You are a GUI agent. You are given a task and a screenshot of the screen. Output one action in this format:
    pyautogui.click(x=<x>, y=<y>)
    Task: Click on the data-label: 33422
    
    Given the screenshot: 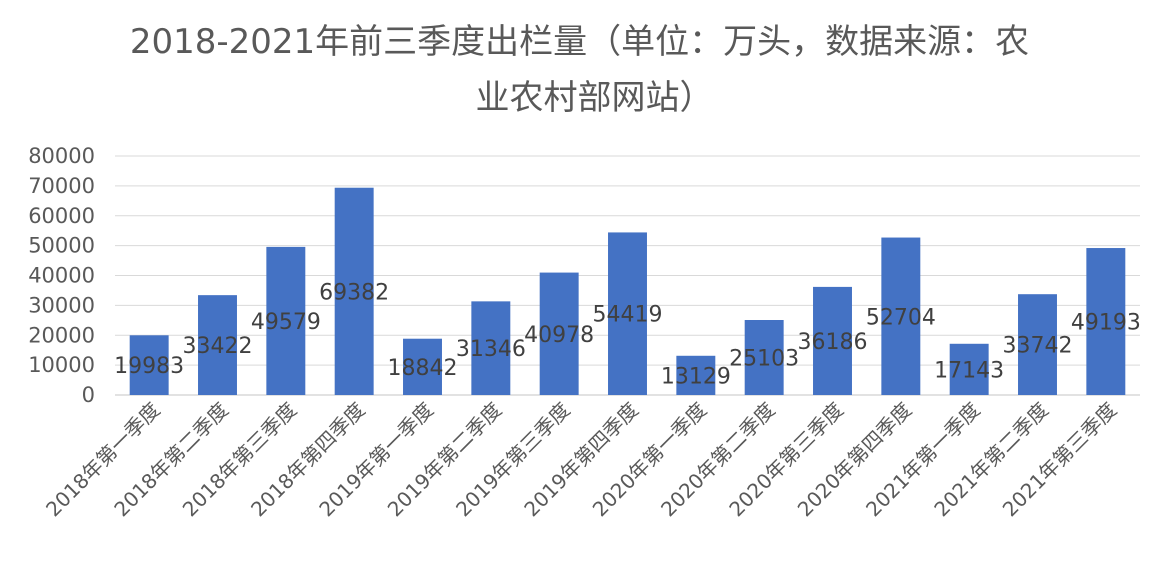 What is the action you would take?
    pyautogui.click(x=218, y=346)
    